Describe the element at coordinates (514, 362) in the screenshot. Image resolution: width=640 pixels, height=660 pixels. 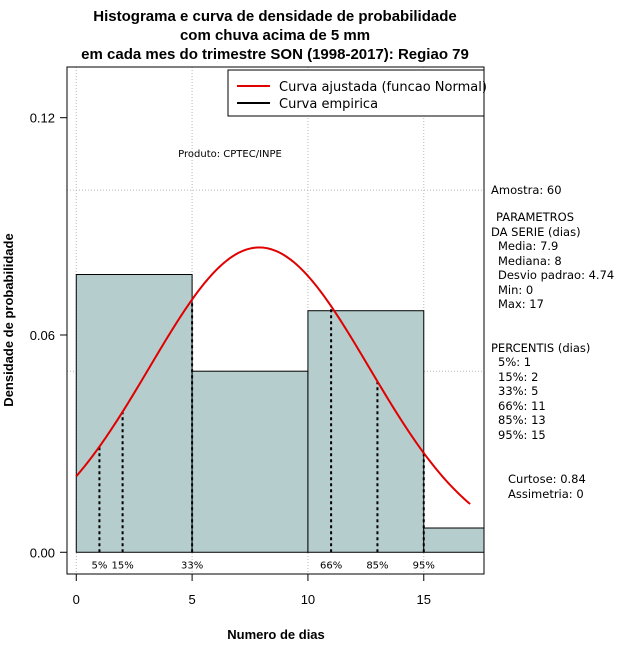
I see `percentil-5: 5%: 1` at that location.